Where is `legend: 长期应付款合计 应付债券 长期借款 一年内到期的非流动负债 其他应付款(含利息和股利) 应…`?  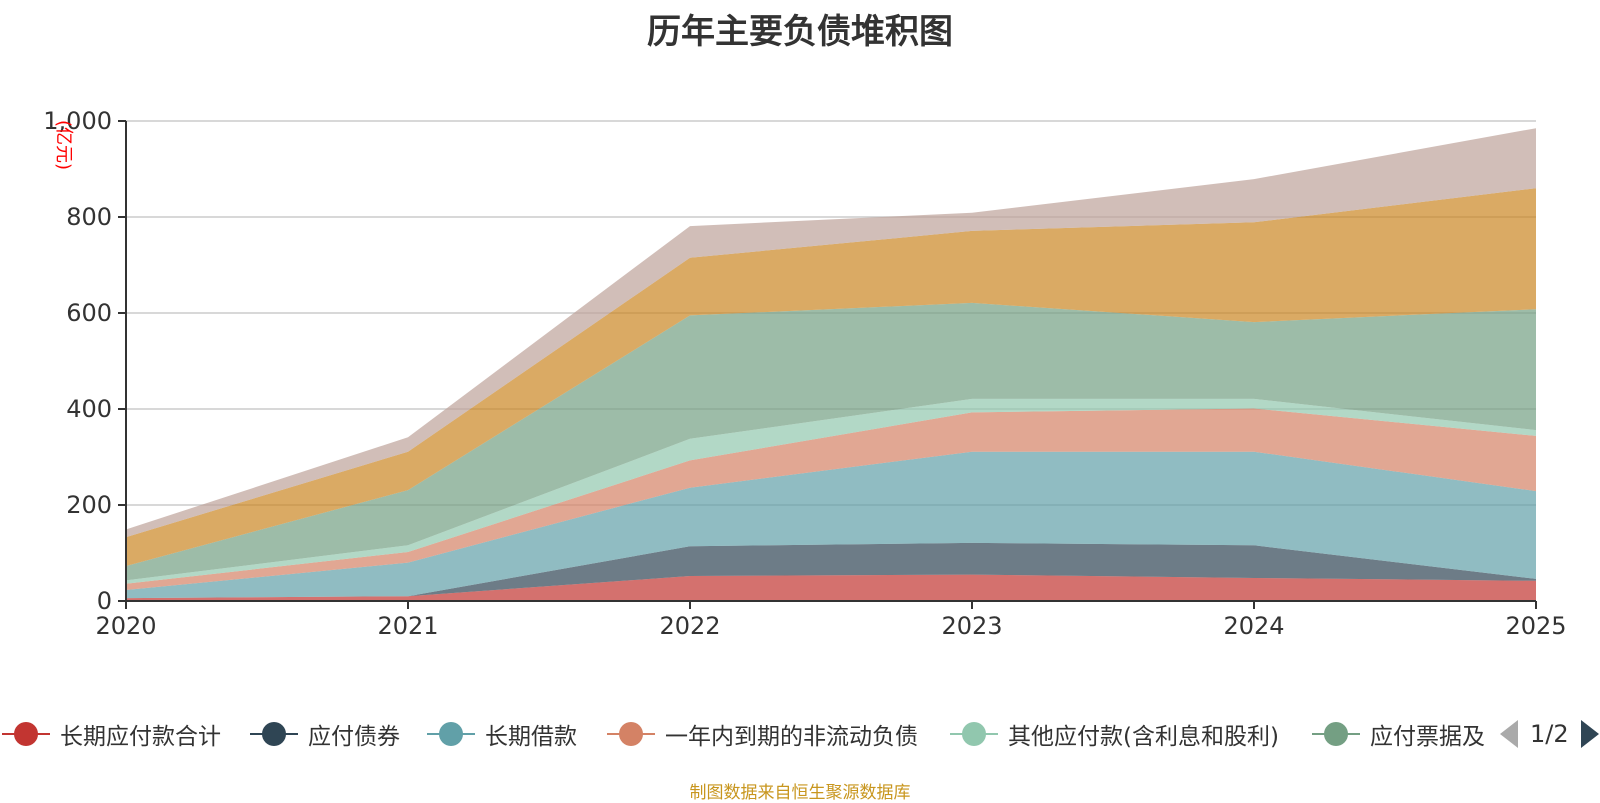 legend: 长期应付款合计 应付债券 长期借款 一年内到期的非流动负债 其他应付款(含利息和股利) 应… is located at coordinates (800, 734).